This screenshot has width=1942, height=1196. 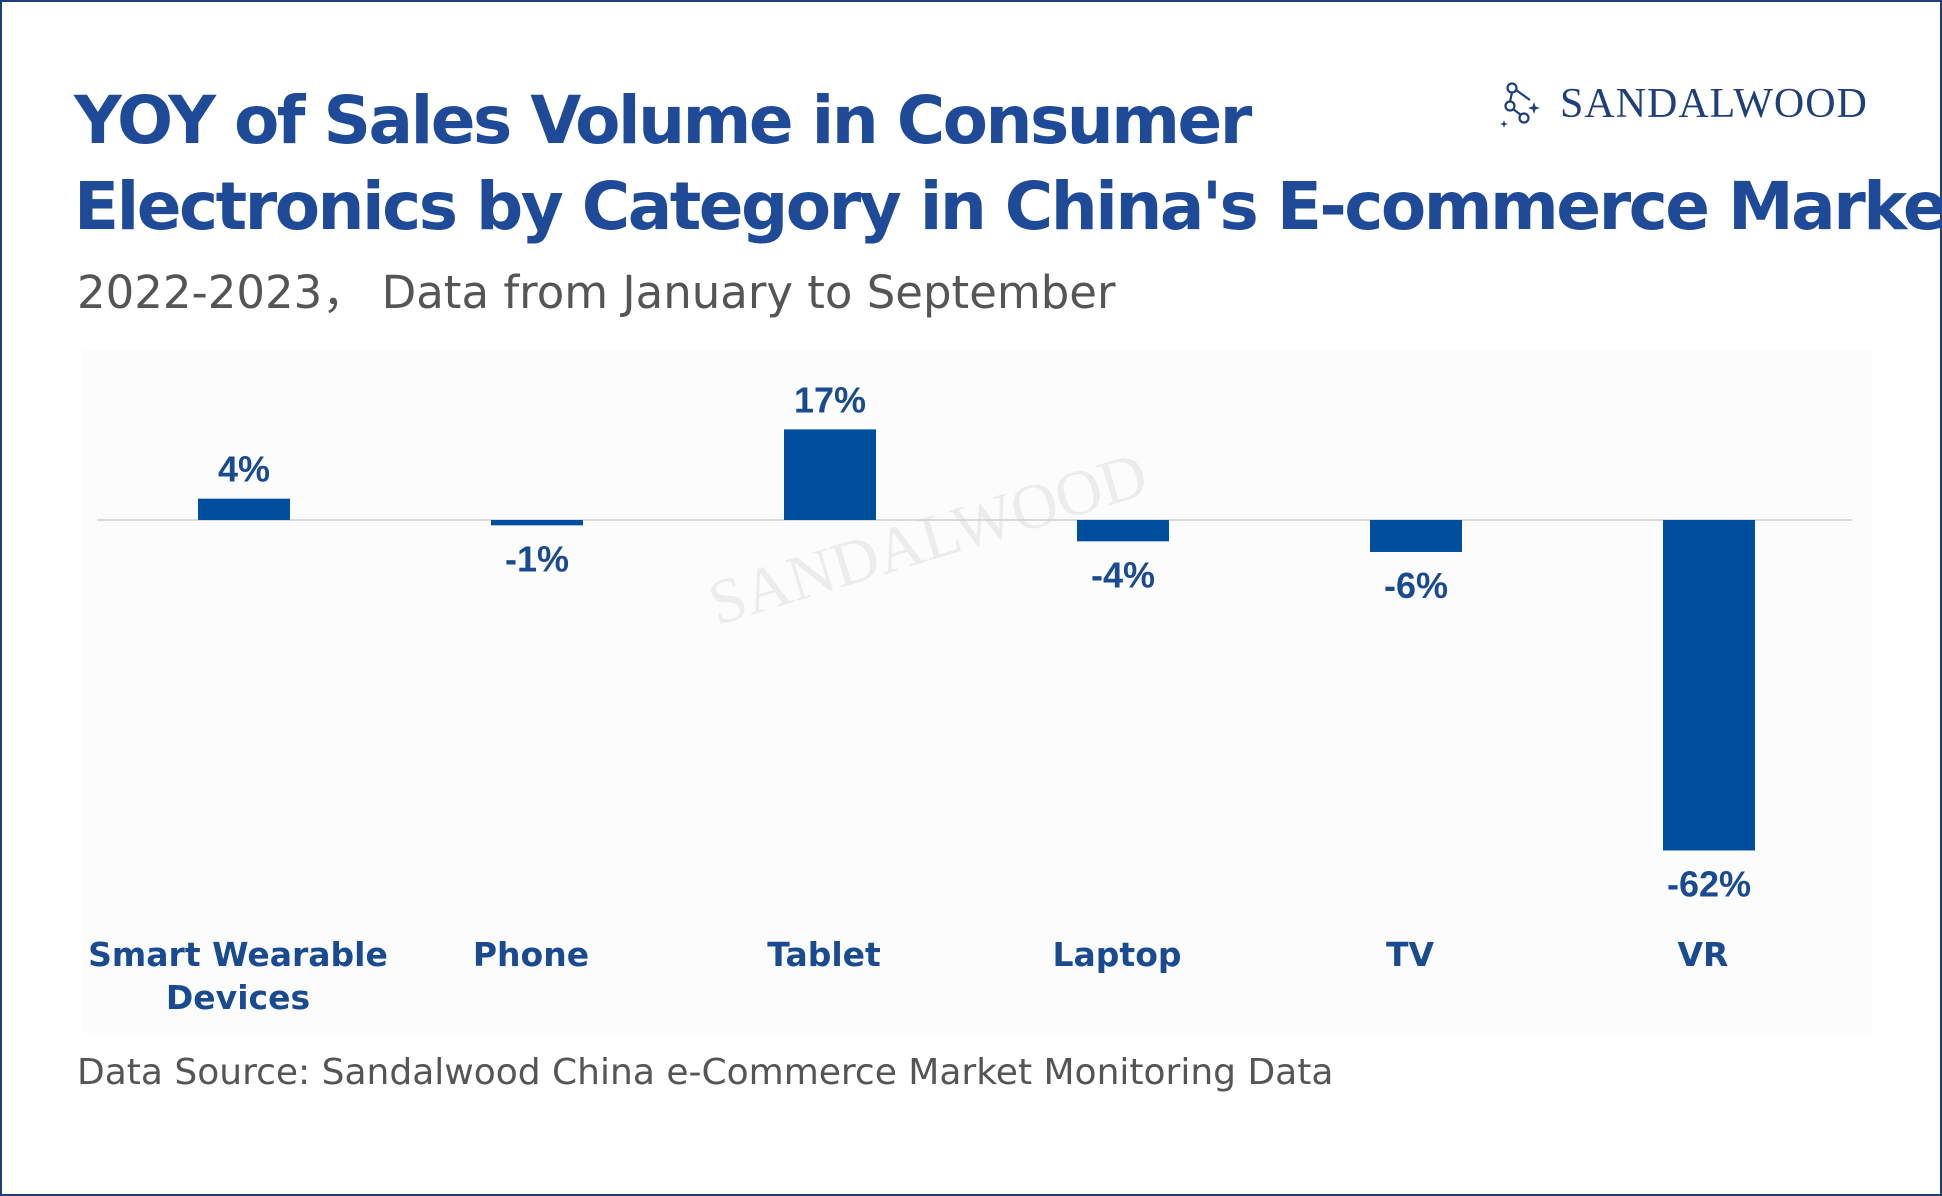 I want to click on category-label-4-0: TV, so click(x=1410, y=954).